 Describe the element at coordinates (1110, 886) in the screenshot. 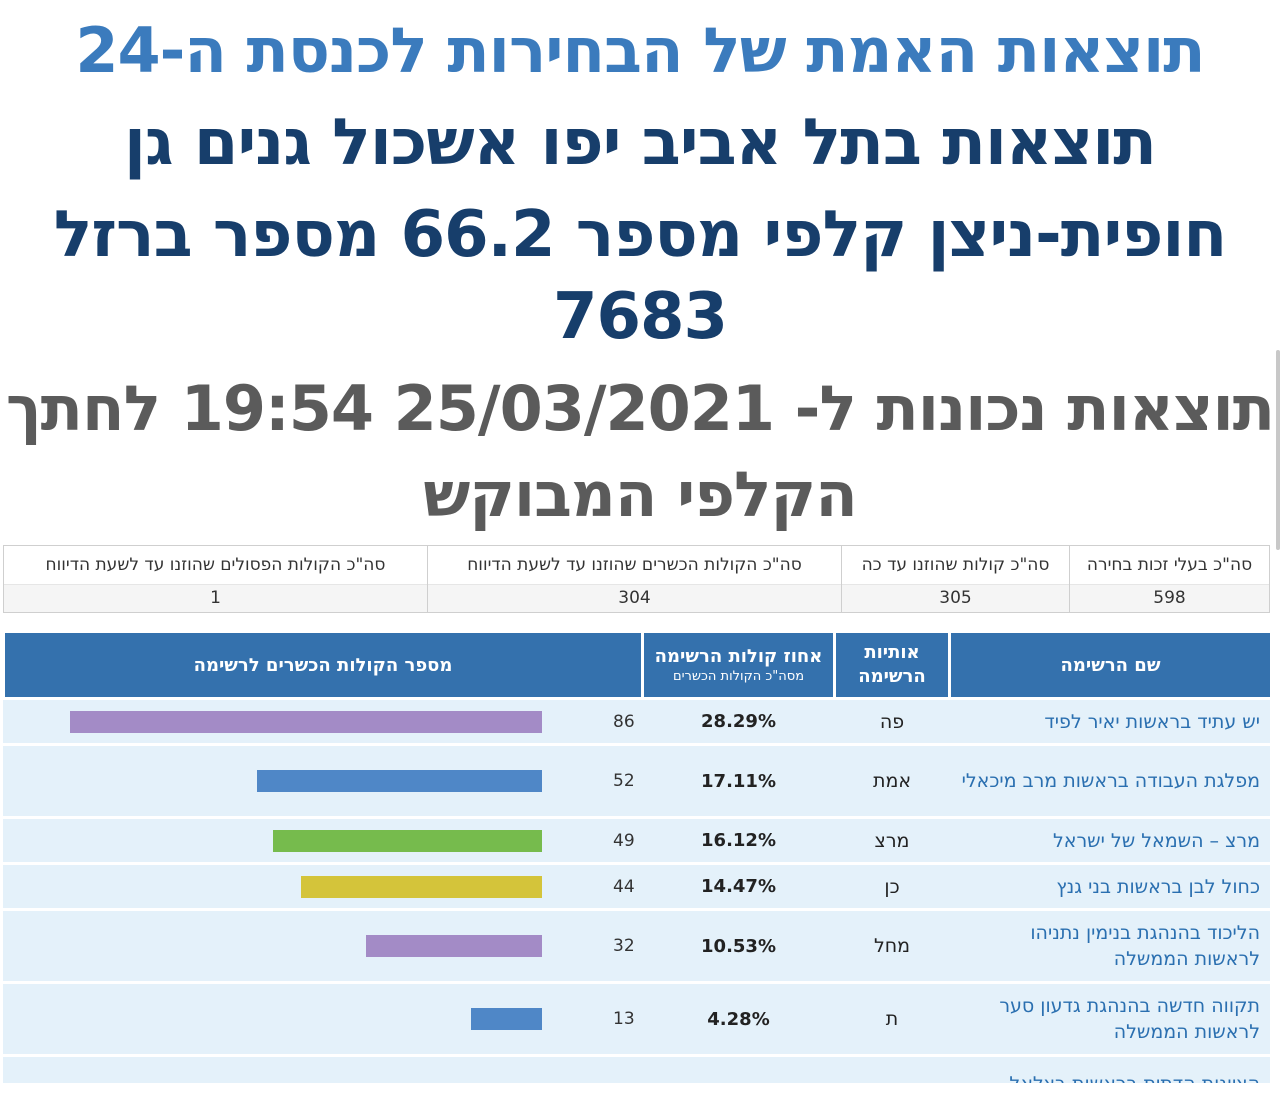

I see `list-name-cell: כחול לבן בראשות בני גנץ` at that location.